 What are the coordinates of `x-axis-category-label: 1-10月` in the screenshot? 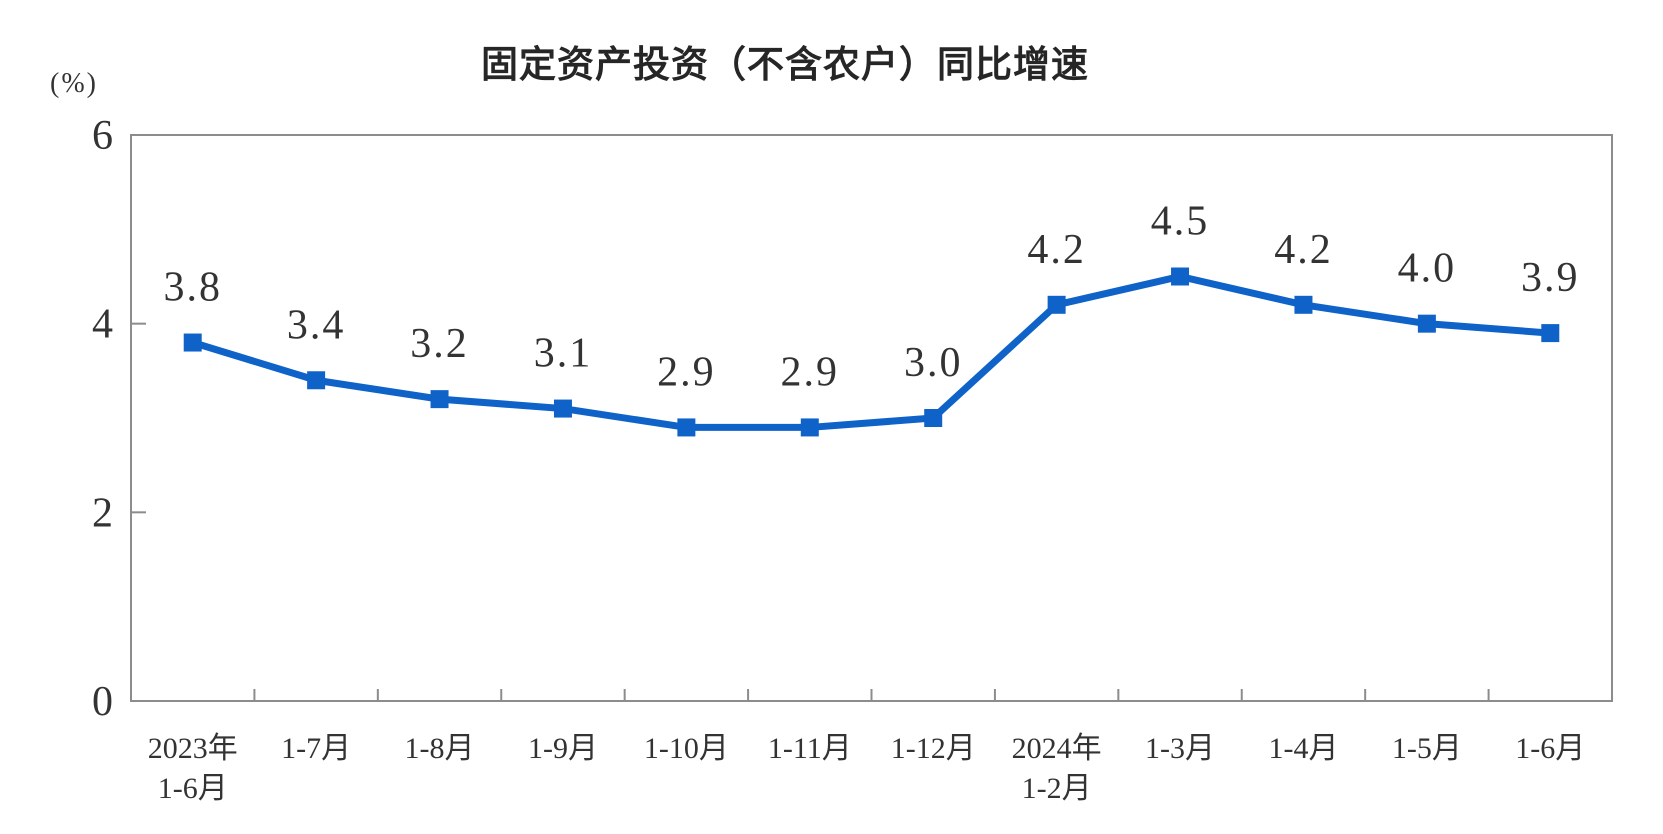 It's located at (686, 748).